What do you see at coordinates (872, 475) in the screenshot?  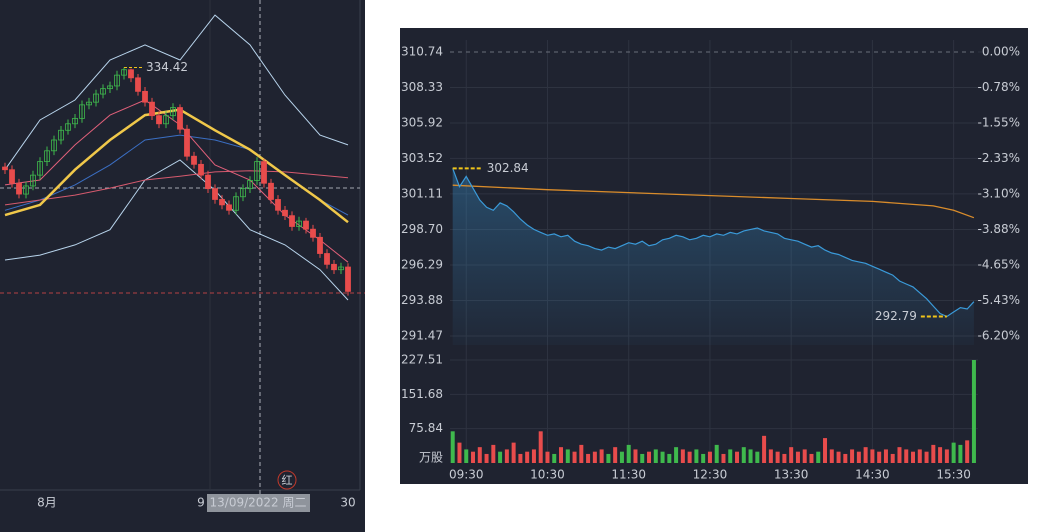 I see `x-tick-label: 14:30` at bounding box center [872, 475].